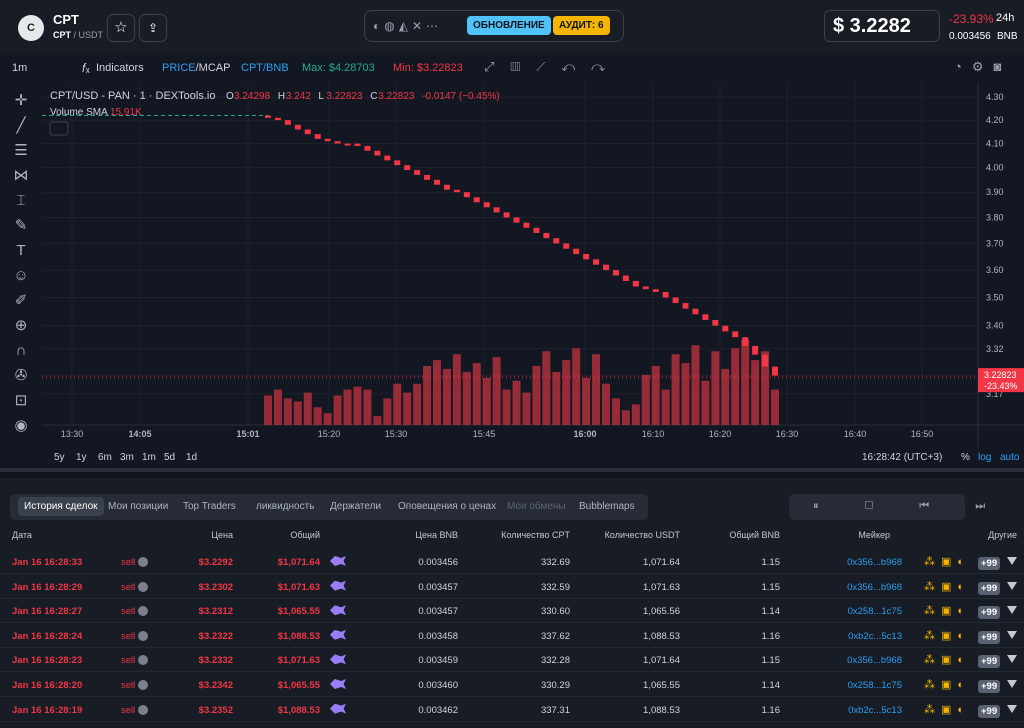 The image size is (1024, 728). Describe the element at coordinates (196, 68) in the screenshot. I see `price-mcap: PRICE/MCAP` at that location.